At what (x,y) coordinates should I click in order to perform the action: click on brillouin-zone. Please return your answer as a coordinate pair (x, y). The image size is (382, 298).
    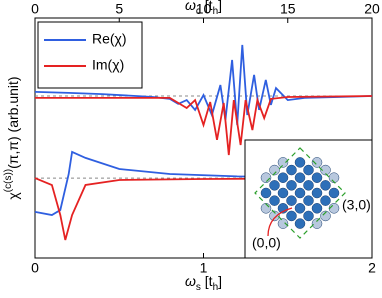
    Looking at the image, I should click on (300, 193).